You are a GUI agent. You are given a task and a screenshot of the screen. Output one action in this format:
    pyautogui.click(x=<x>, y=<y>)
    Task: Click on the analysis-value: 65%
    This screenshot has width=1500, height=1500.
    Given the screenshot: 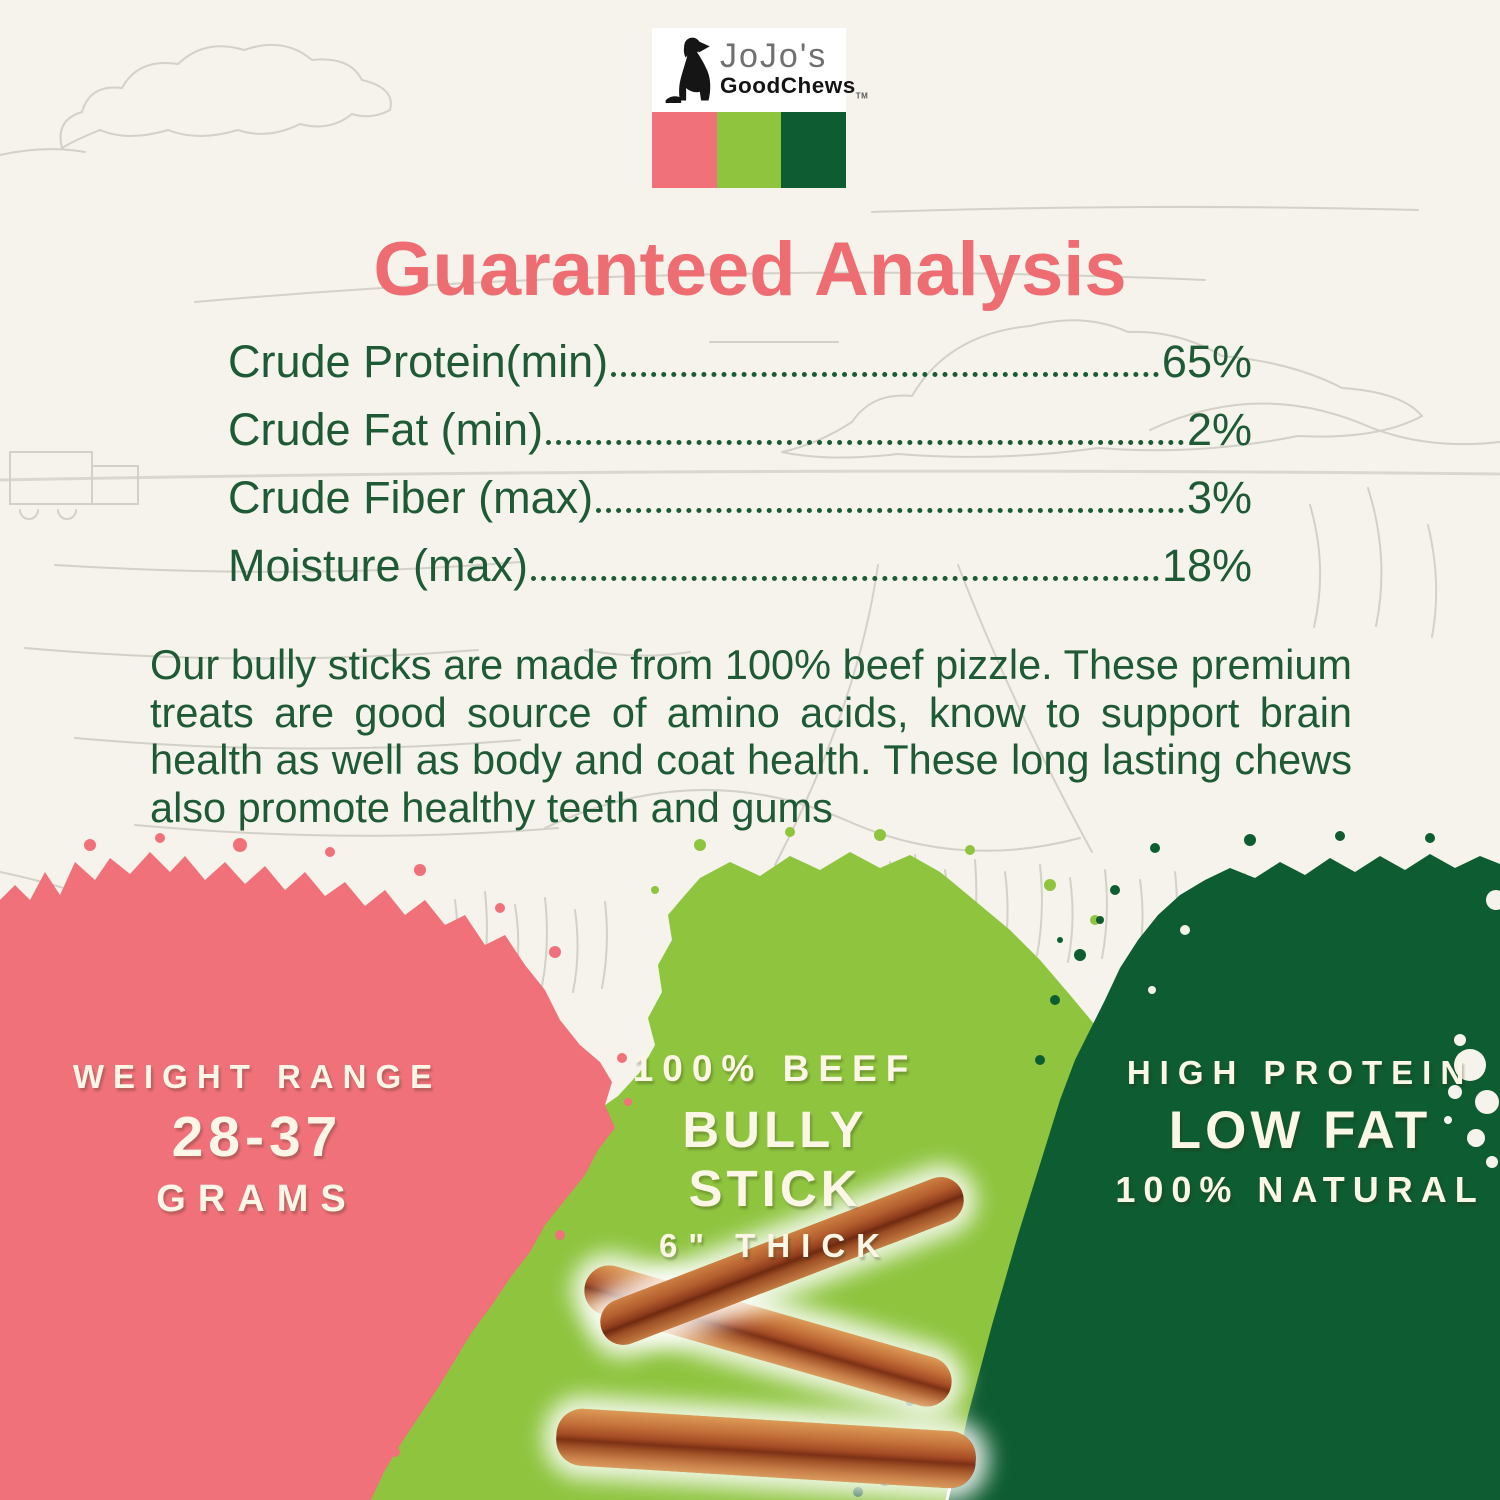 What is the action you would take?
    pyautogui.click(x=1206, y=361)
    